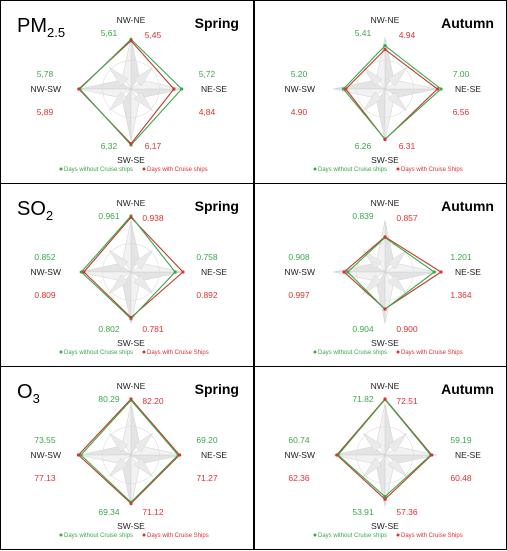 The image size is (507, 551). I want to click on value-label: 73.55, so click(45, 440).